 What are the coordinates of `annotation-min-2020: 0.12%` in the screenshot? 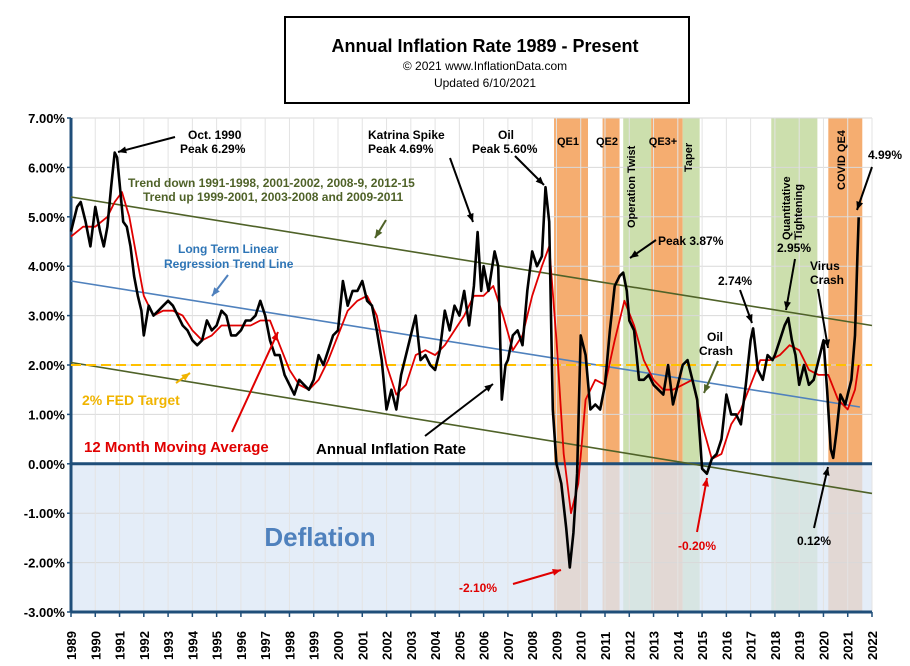 It's located at (814, 541).